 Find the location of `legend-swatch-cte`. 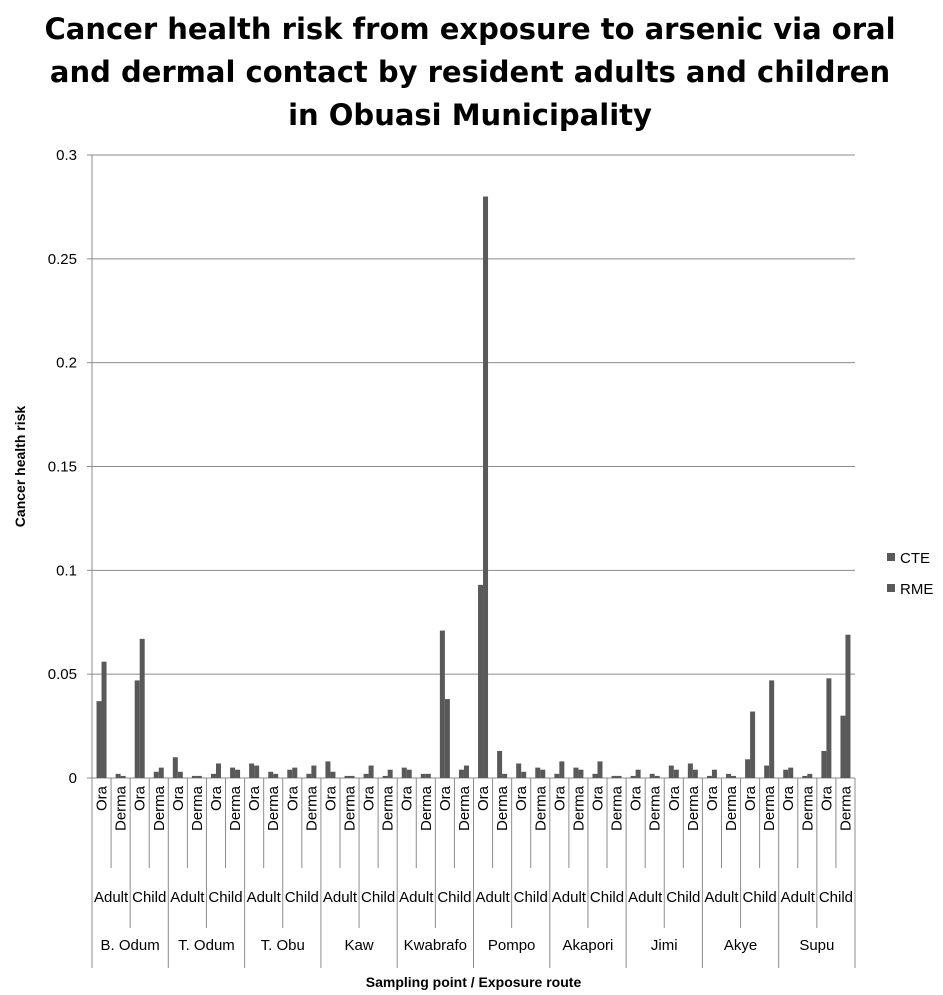

legend-swatch-cte is located at coordinates (891, 557).